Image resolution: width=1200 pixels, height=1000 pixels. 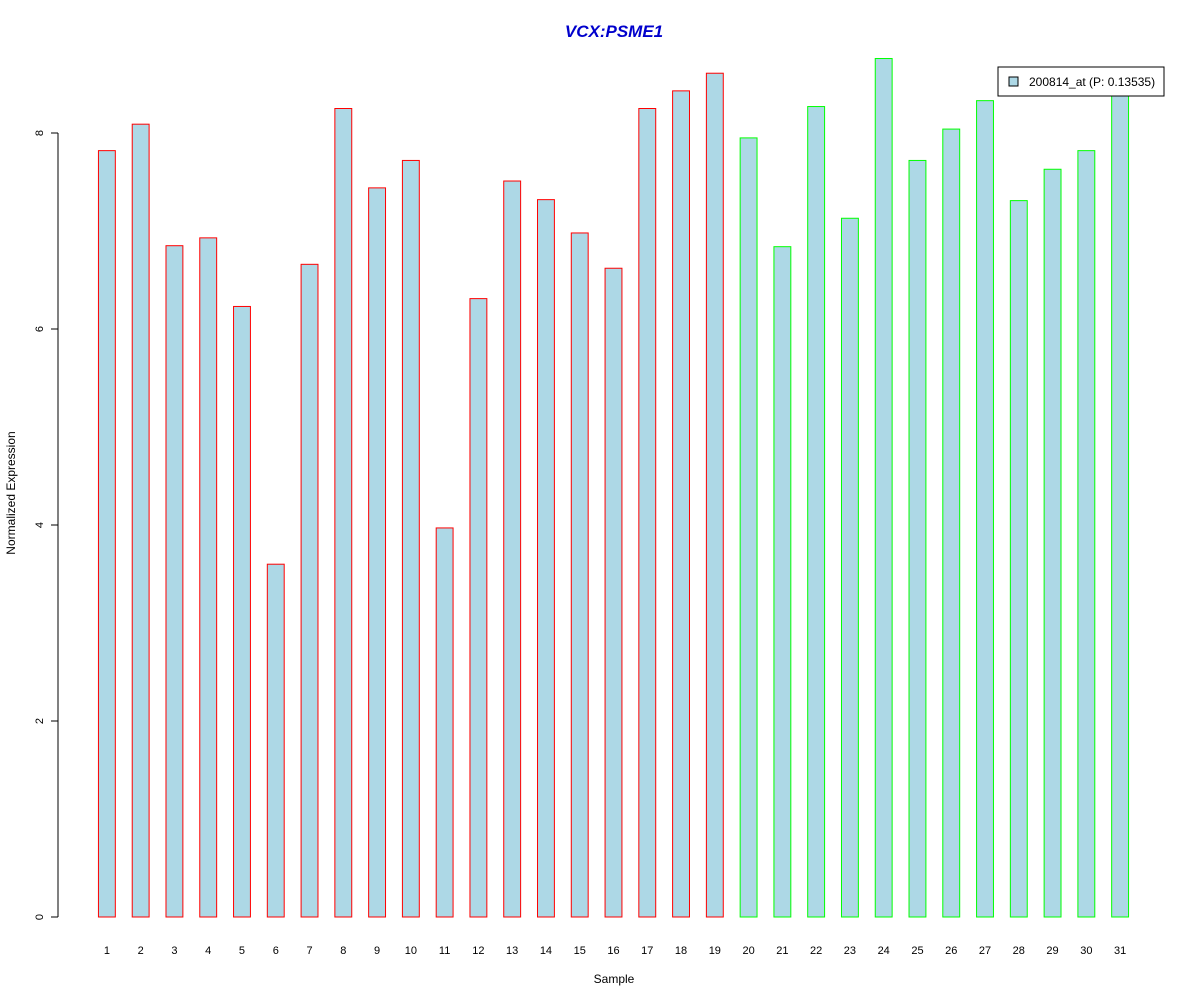 What do you see at coordinates (1120, 951) in the screenshot?
I see `x-tick-label: 31` at bounding box center [1120, 951].